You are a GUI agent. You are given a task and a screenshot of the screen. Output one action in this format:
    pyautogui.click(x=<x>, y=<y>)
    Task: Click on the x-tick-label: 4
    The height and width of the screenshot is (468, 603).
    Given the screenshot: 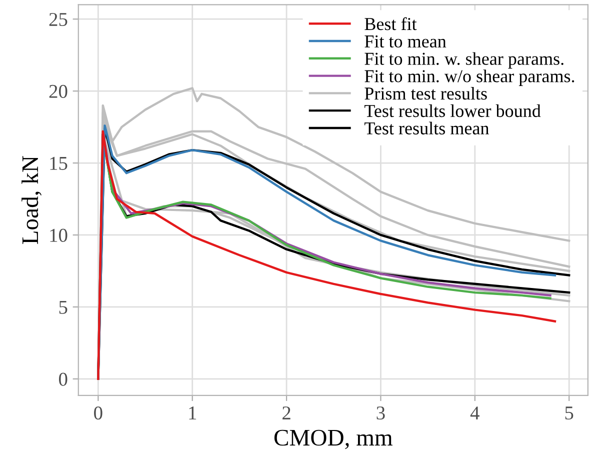 What is the action you would take?
    pyautogui.click(x=475, y=413)
    